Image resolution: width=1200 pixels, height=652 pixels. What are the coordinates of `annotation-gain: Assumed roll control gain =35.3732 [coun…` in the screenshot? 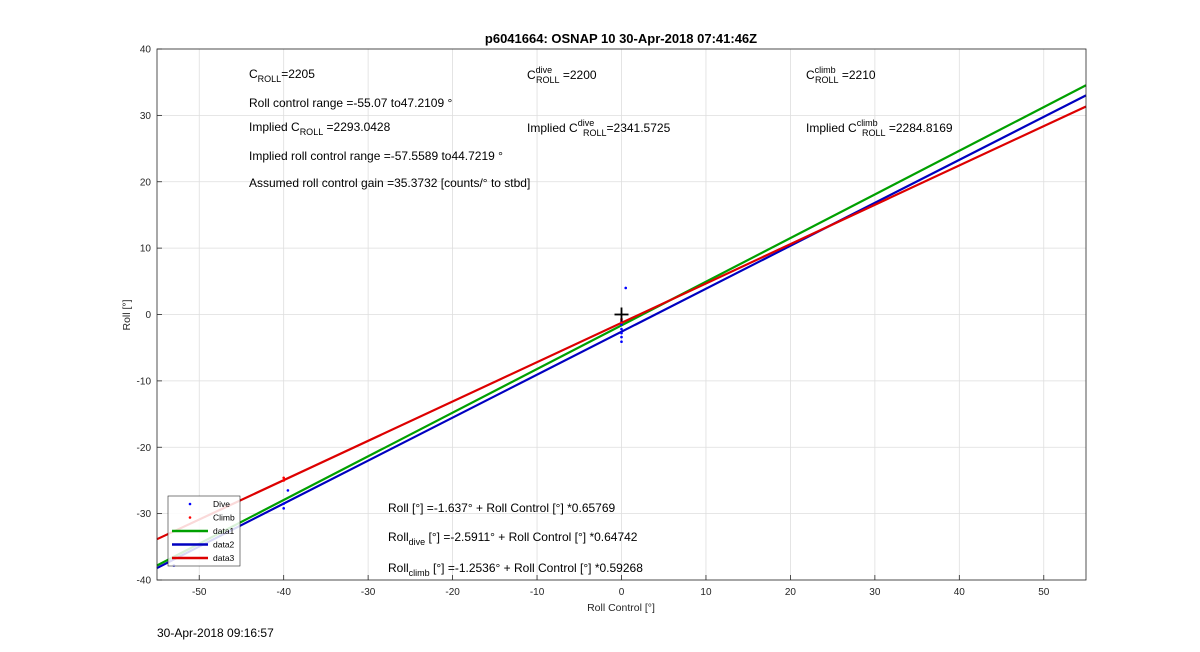 It's located at (389, 183).